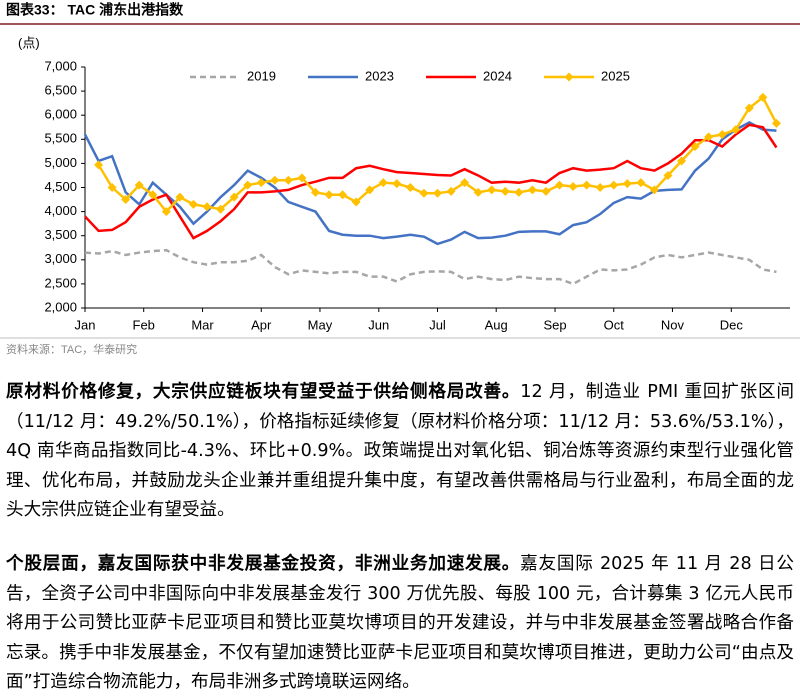 This screenshot has width=800, height=697. I want to click on x-tick-label: Mar, so click(202, 324).